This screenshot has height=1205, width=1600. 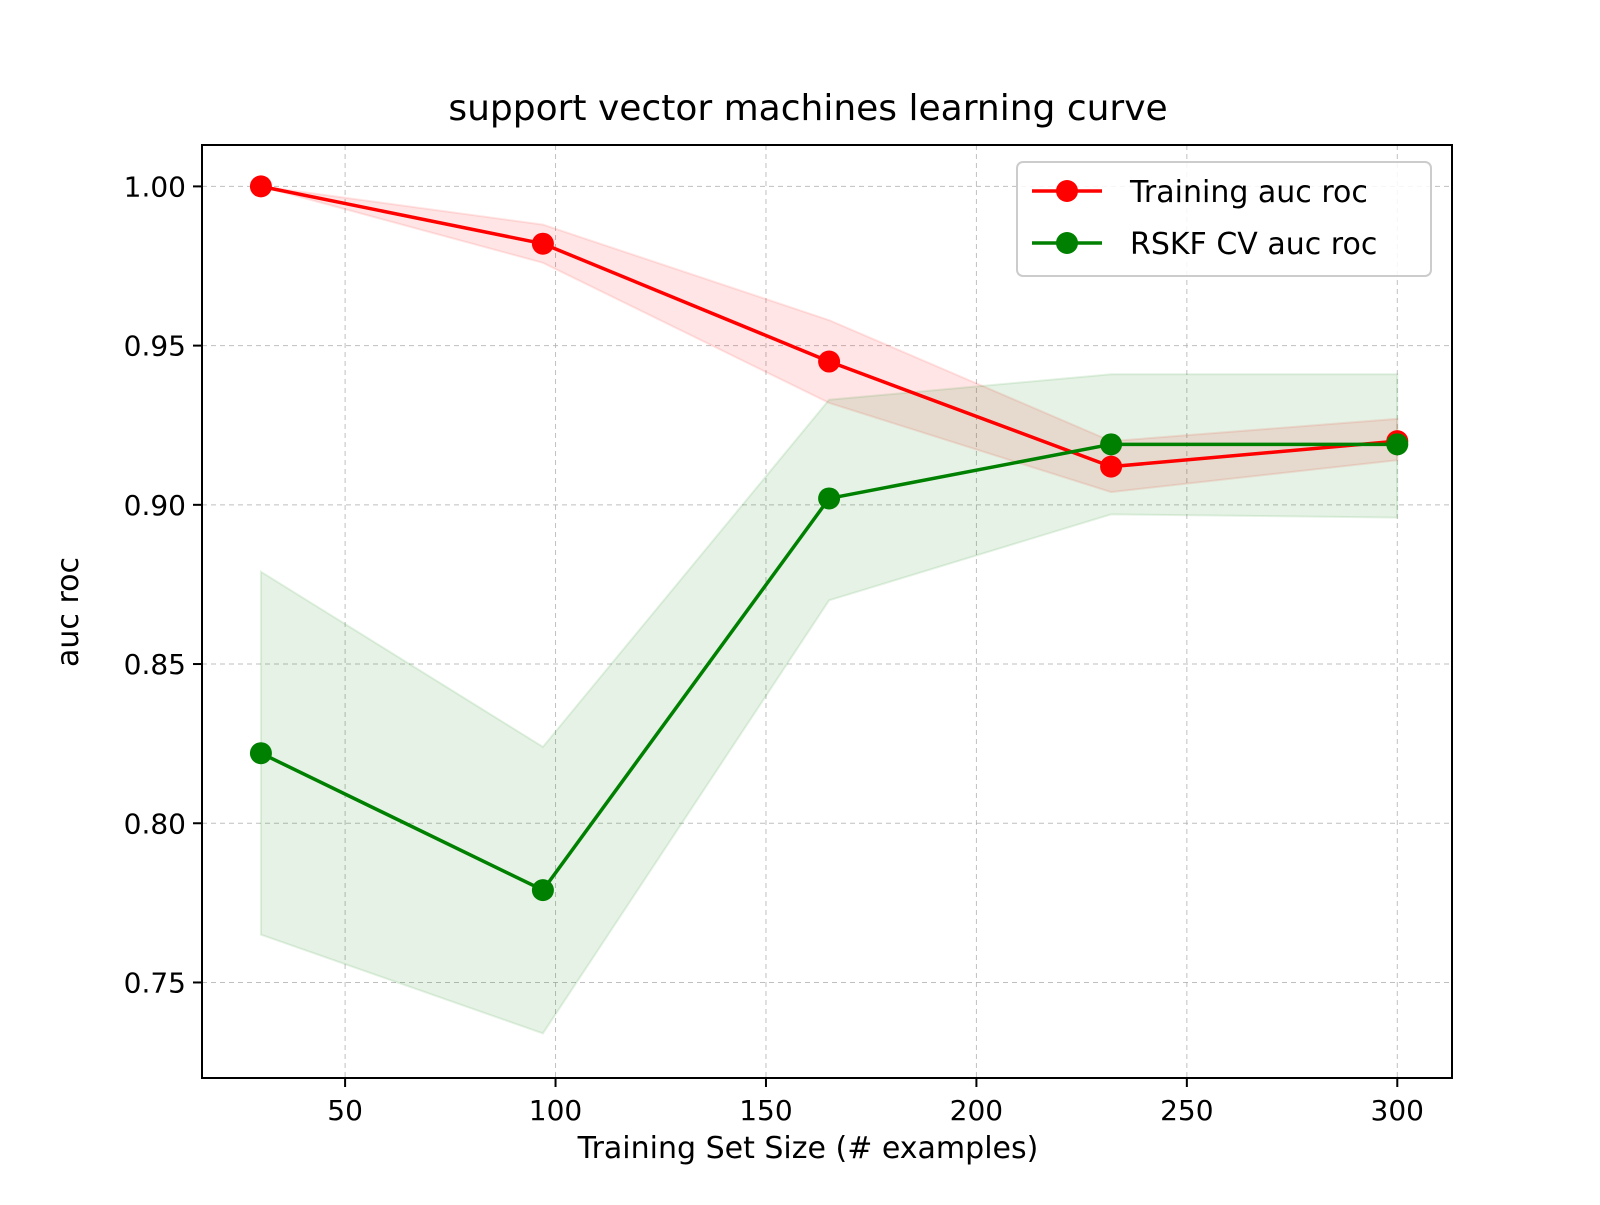 What do you see at coordinates (155, 823) in the screenshot?
I see `y-tick-label: 0.80` at bounding box center [155, 823].